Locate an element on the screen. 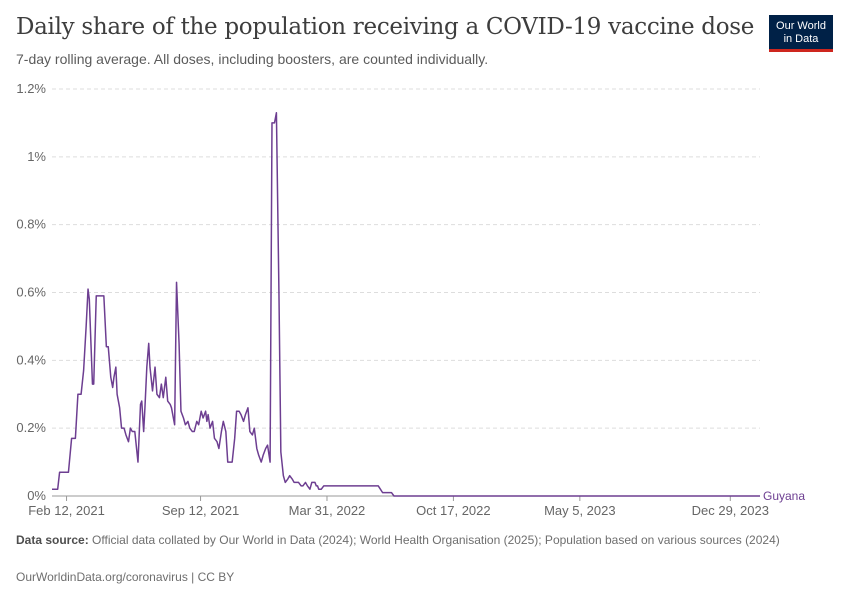  x-tick-label: Dec 29, 2023 is located at coordinates (730, 510).